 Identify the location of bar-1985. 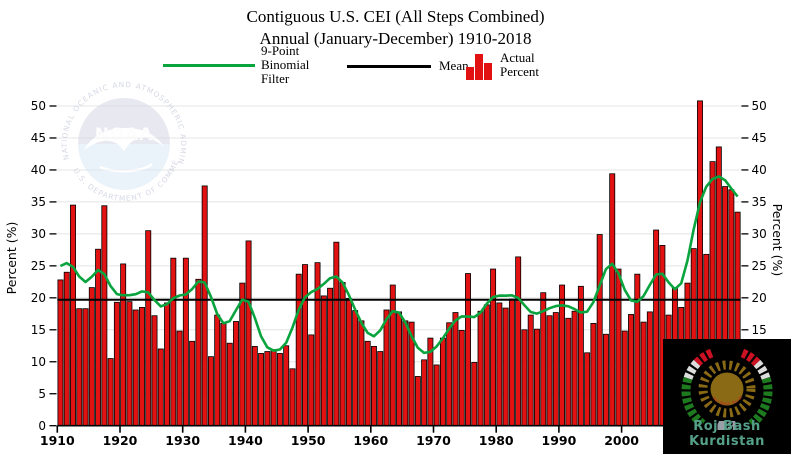
(530, 370).